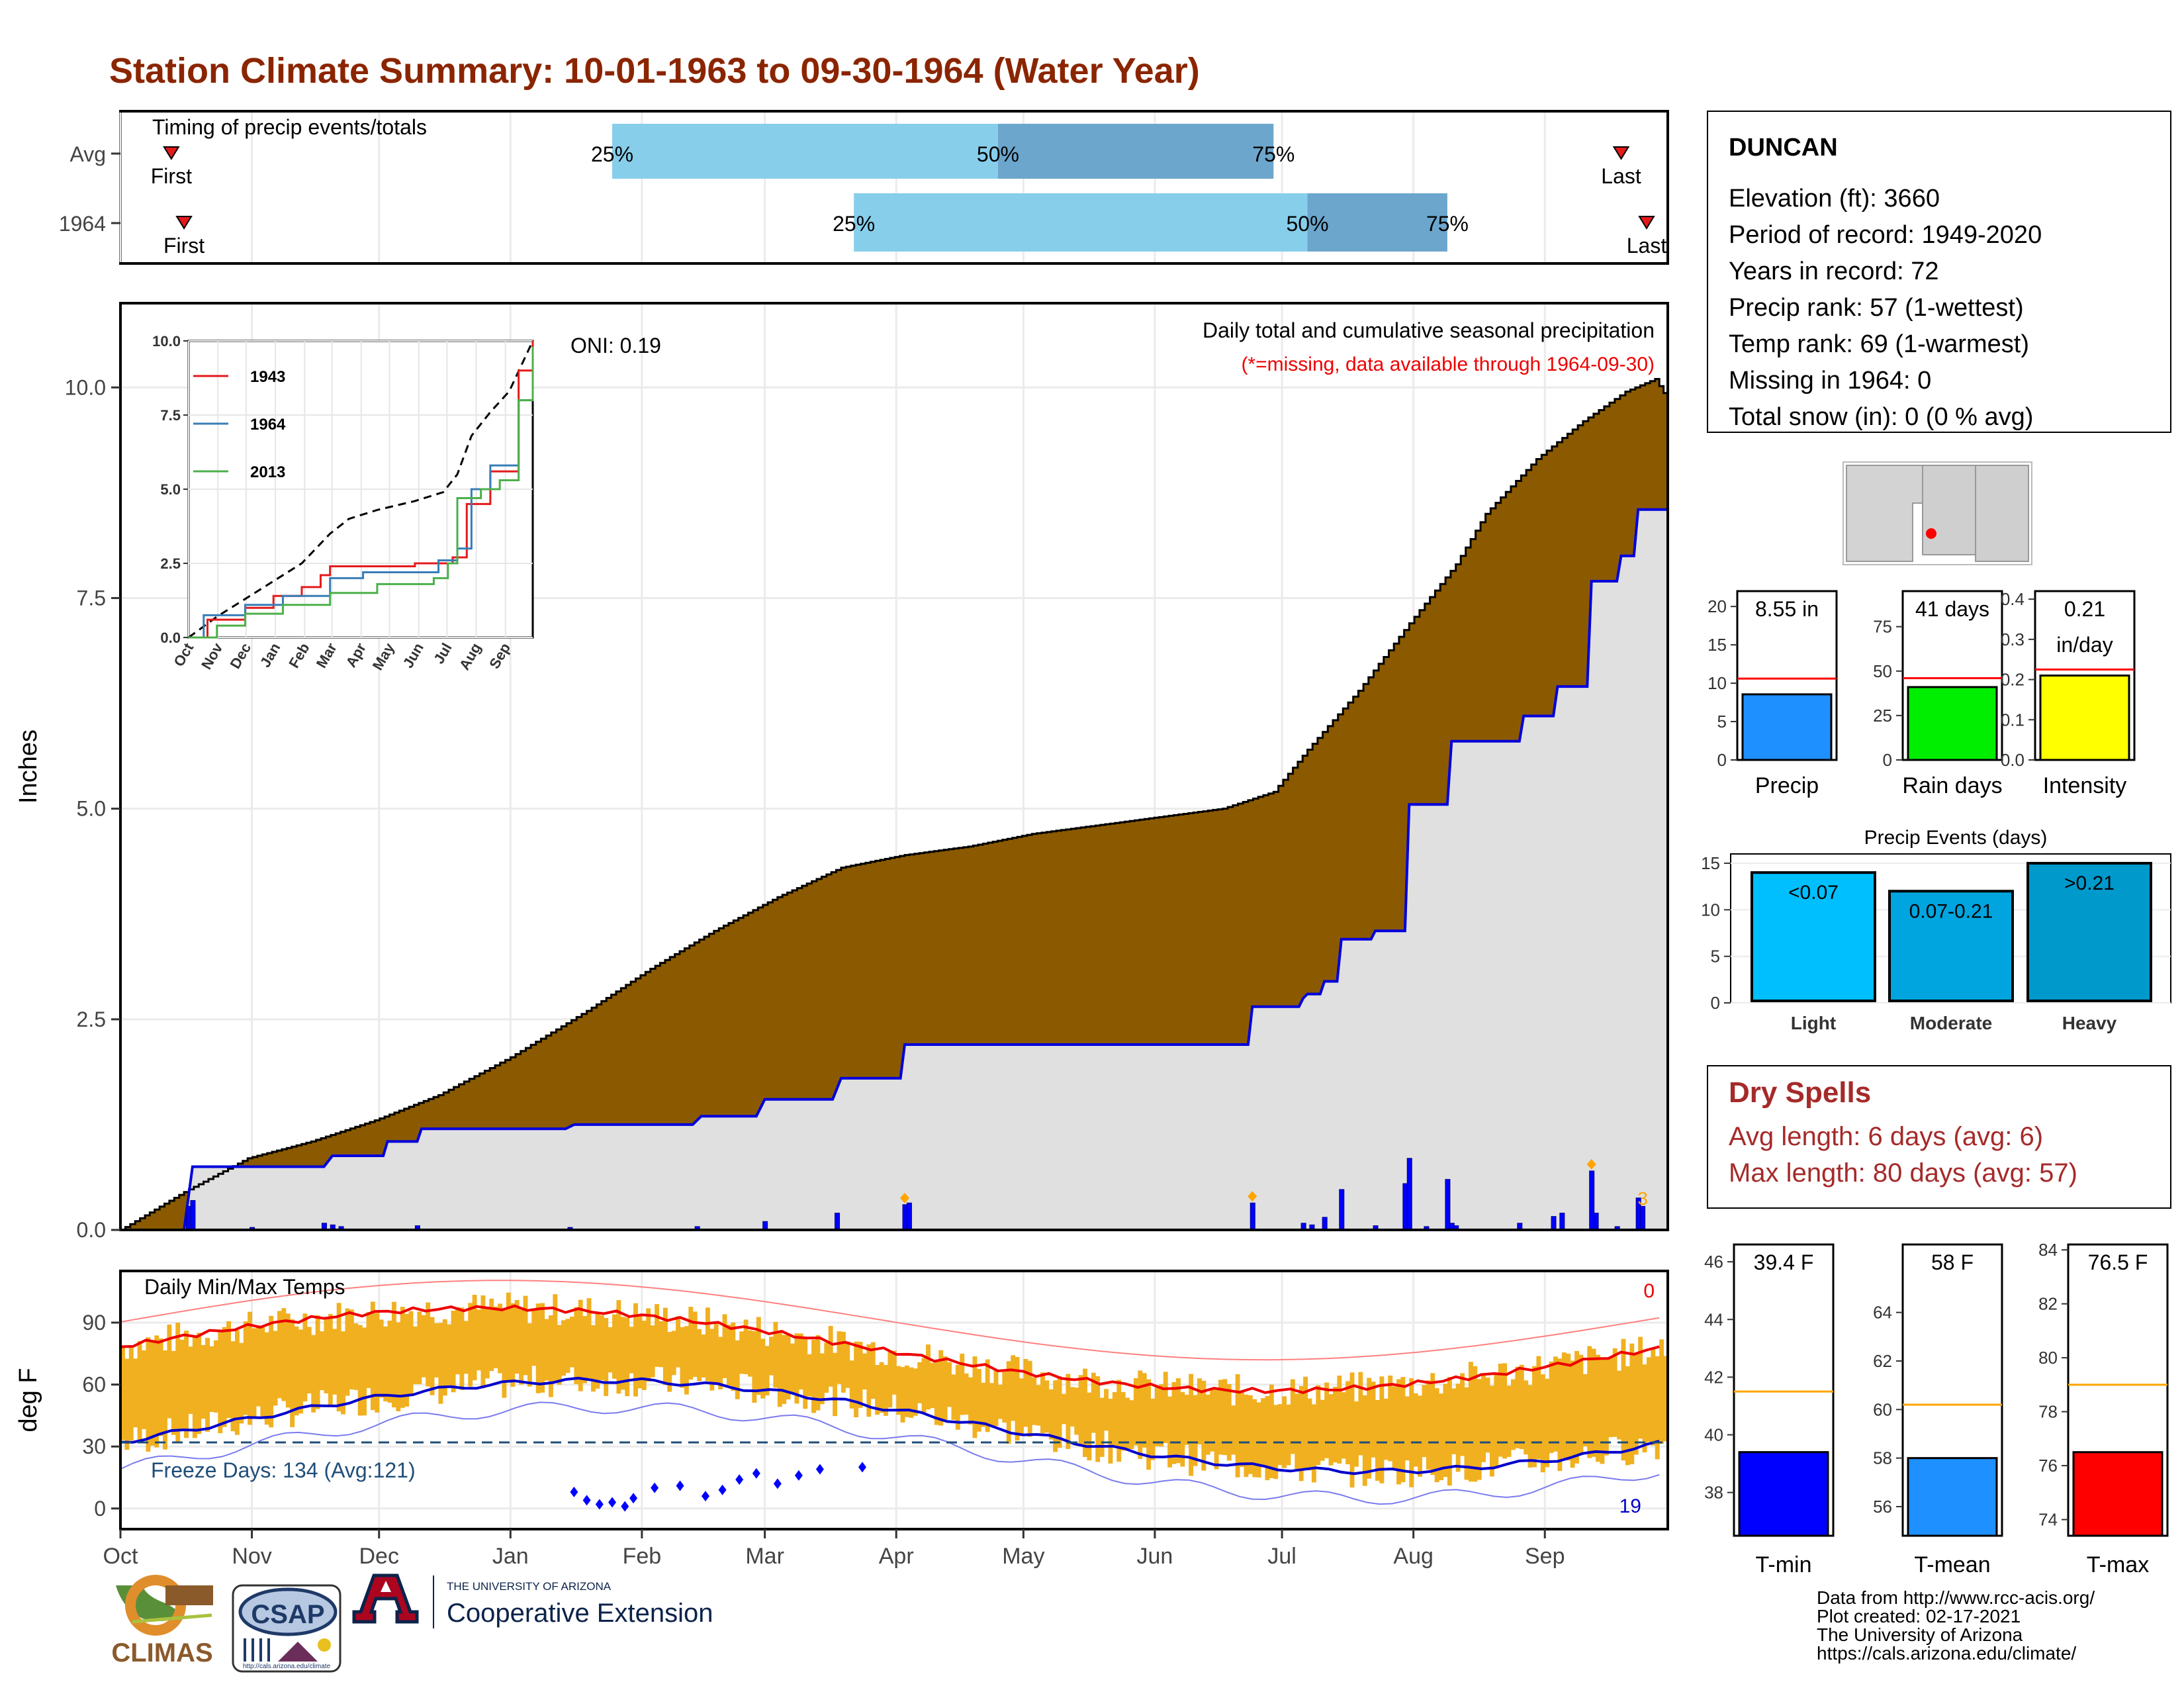 The image size is (2184, 1688). I want to click on inset-ytick-label: 10.0, so click(167, 341).